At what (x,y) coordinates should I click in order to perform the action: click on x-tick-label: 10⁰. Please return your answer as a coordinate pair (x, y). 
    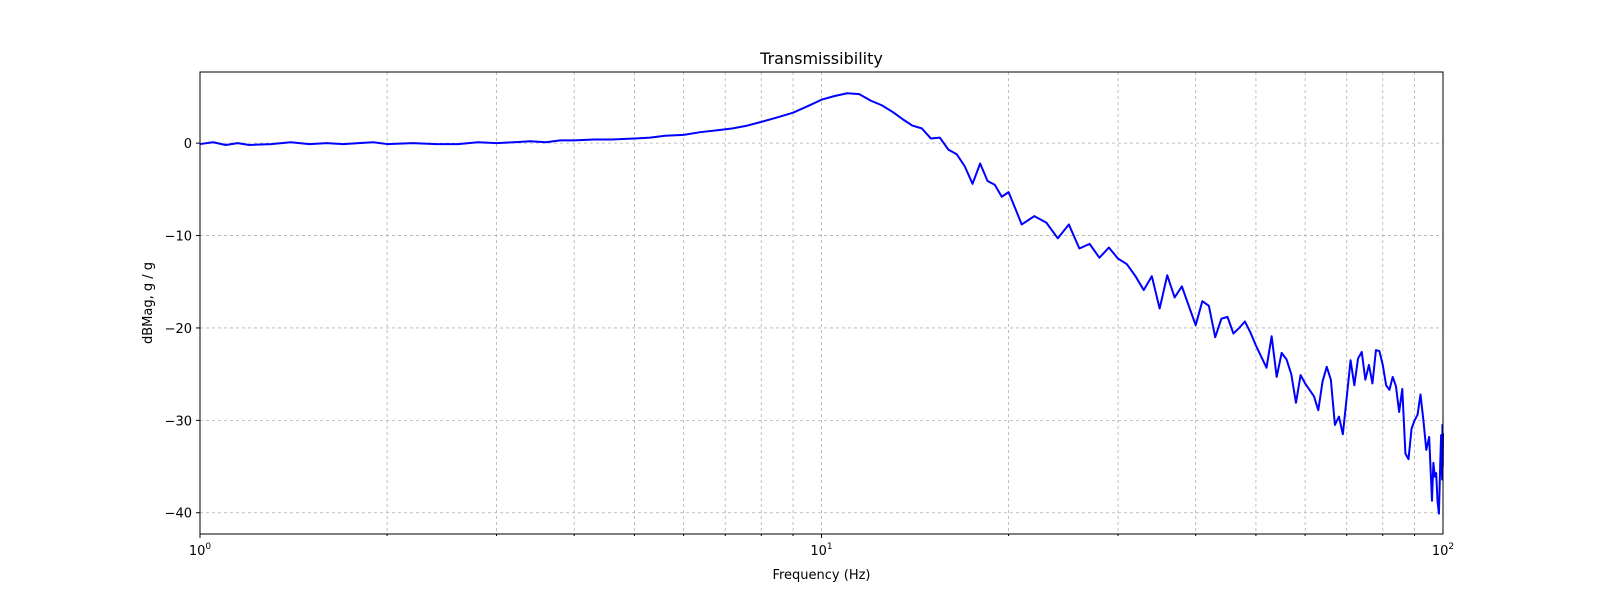
    Looking at the image, I should click on (200, 550).